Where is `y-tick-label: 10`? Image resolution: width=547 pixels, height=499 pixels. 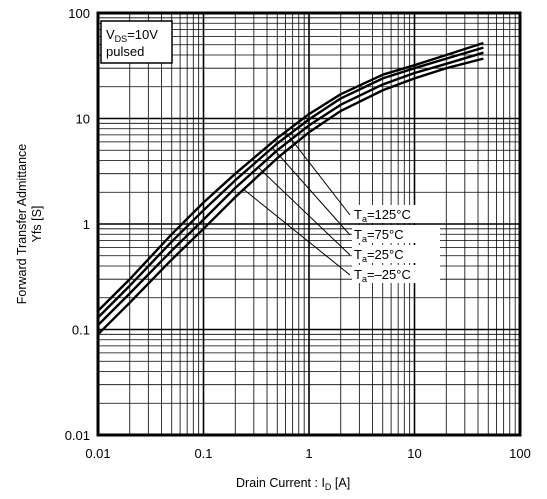
y-tick-label: 10 is located at coordinates (83, 119).